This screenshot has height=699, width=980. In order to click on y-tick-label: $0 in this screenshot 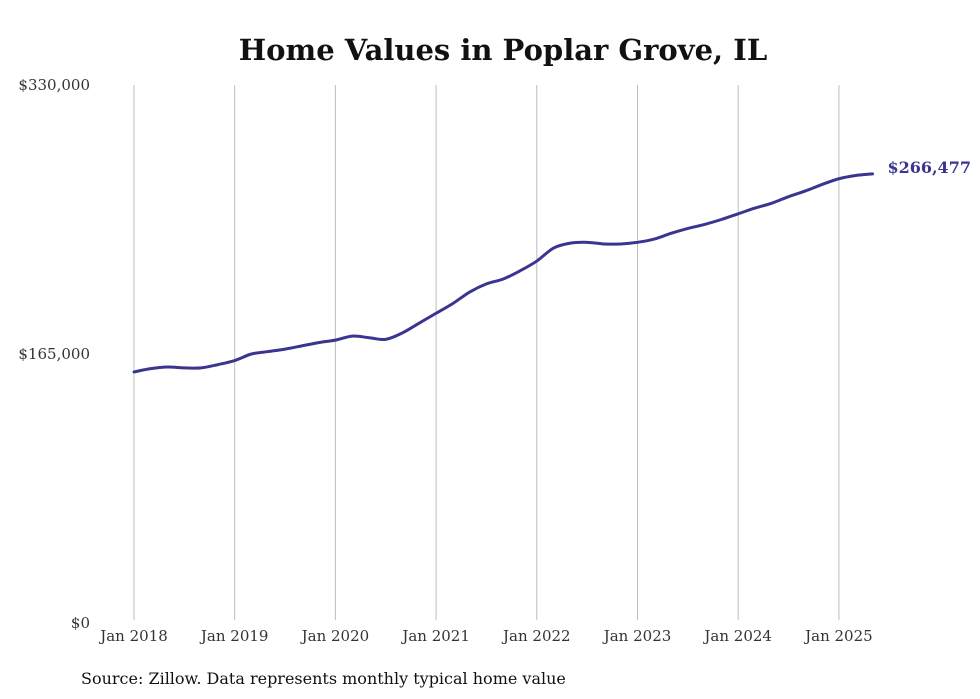, I will do `click(80, 623)`.